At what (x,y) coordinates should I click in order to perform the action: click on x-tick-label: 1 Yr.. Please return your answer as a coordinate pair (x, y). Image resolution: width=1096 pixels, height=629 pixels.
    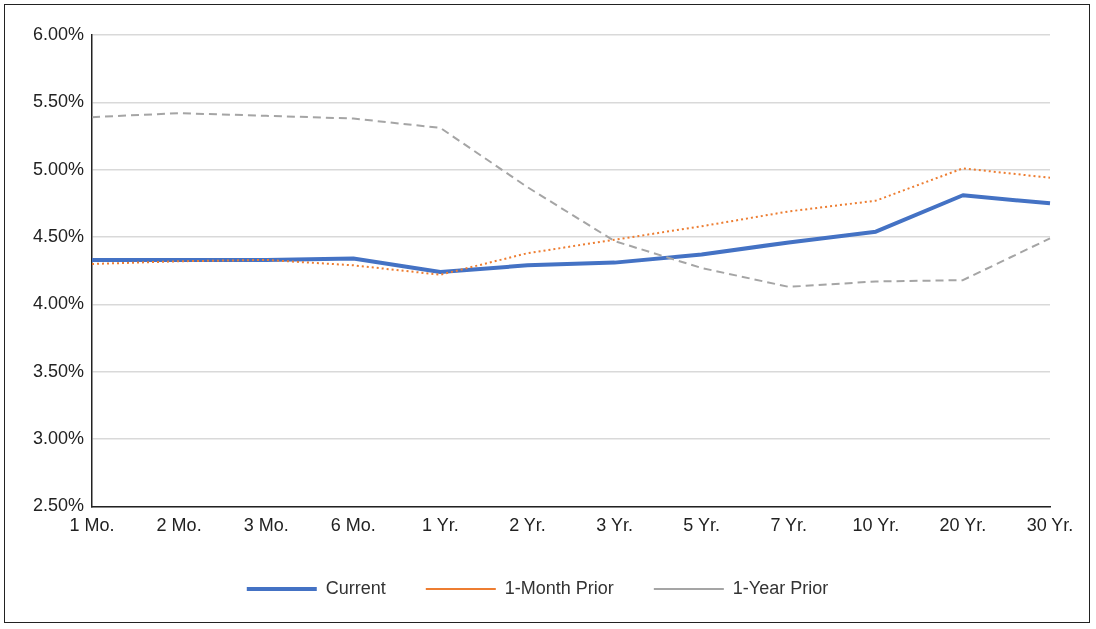
    Looking at the image, I should click on (440, 525).